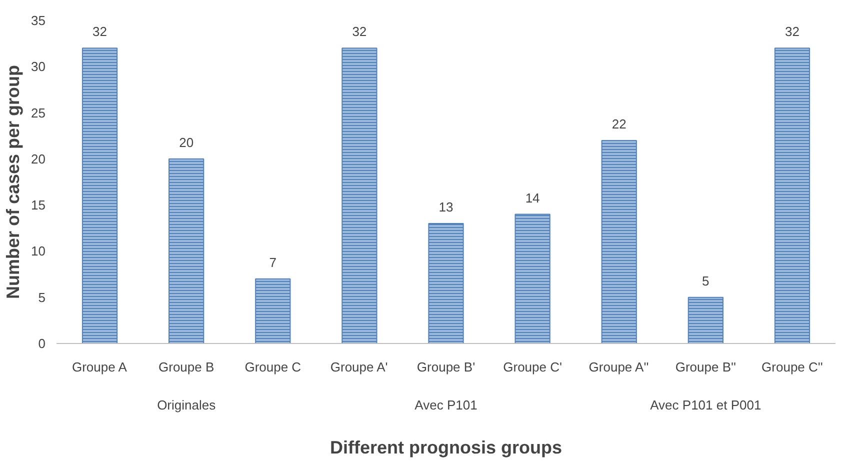 The height and width of the screenshot is (464, 854). Describe the element at coordinates (186, 142) in the screenshot. I see `data-label: 20` at that location.